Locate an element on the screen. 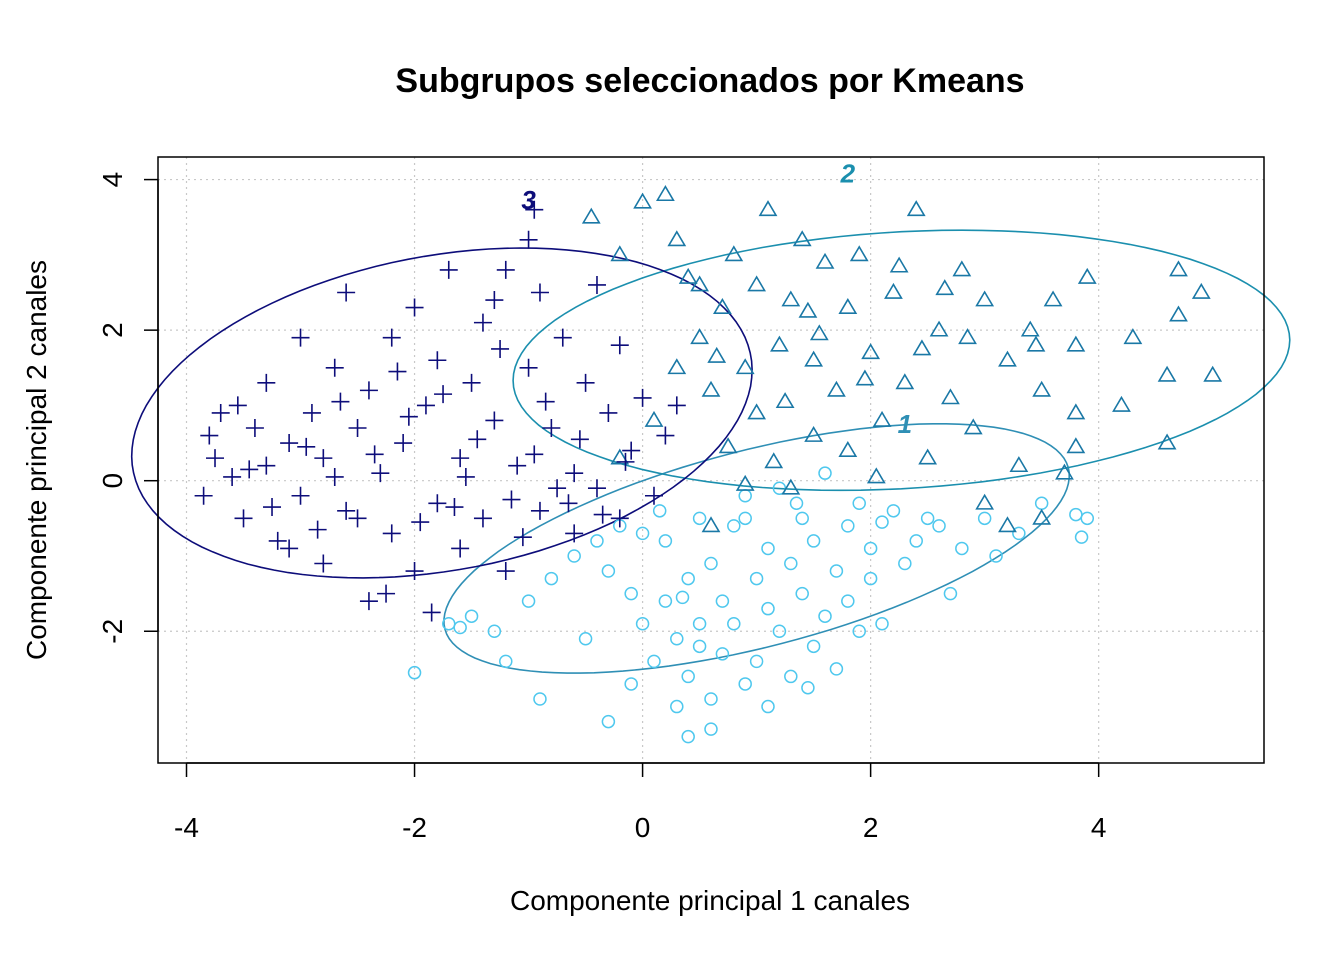 This screenshot has height=960, width=1344. y-tick-label: 2 is located at coordinates (112, 330).